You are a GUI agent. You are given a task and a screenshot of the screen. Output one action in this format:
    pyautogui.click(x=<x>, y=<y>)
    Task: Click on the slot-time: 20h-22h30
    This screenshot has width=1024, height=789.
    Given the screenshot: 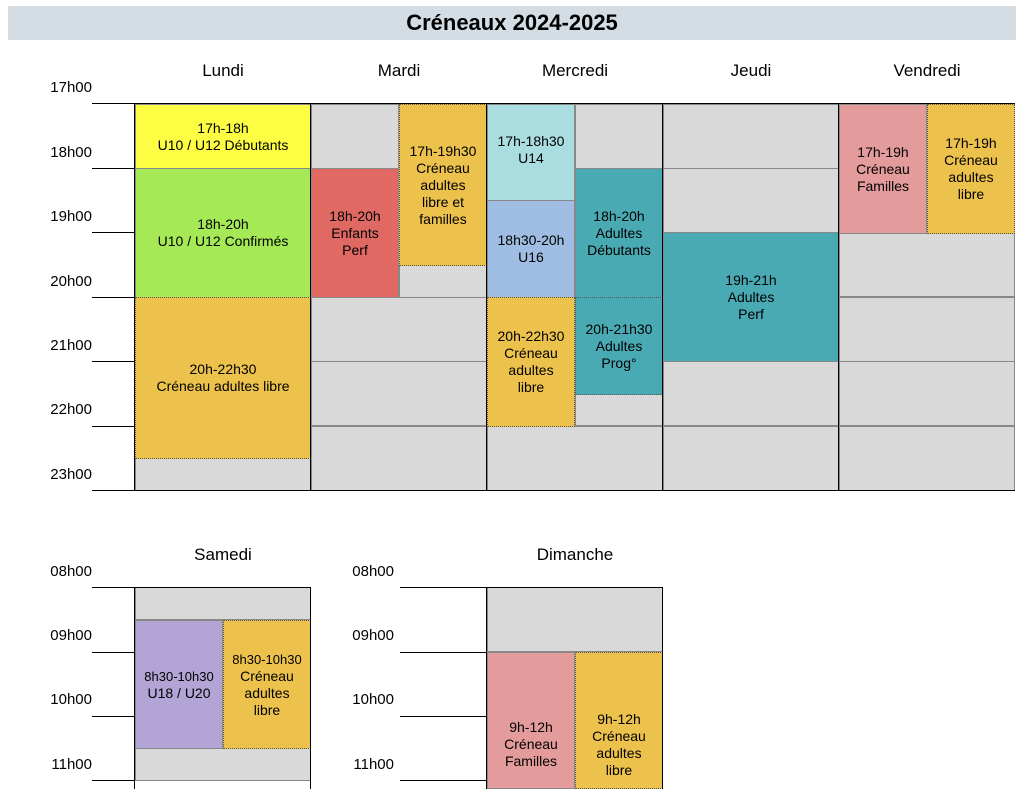 What is the action you would take?
    pyautogui.click(x=223, y=369)
    